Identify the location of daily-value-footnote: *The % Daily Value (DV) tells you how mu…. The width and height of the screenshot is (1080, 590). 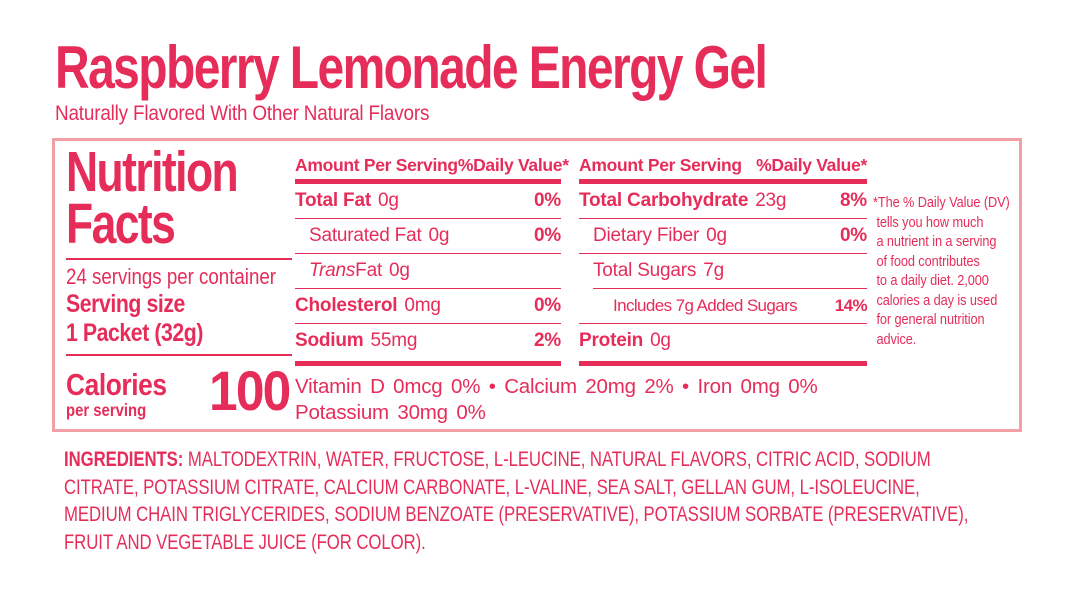
(941, 271).